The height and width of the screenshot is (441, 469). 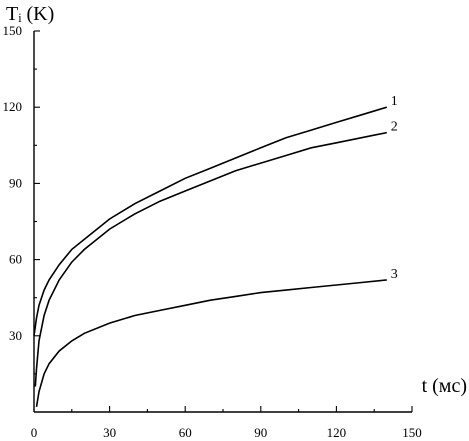 What do you see at coordinates (394, 274) in the screenshot?
I see `series-label-3: 3` at bounding box center [394, 274].